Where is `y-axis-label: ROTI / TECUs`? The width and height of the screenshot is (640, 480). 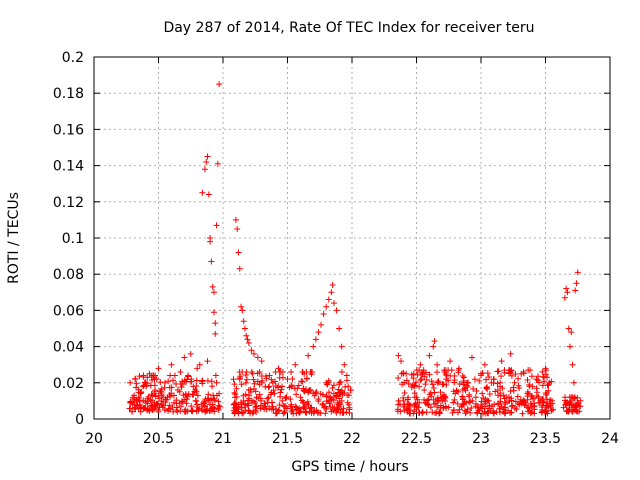
y-axis-label: ROTI / TECUs is located at coordinates (14, 238).